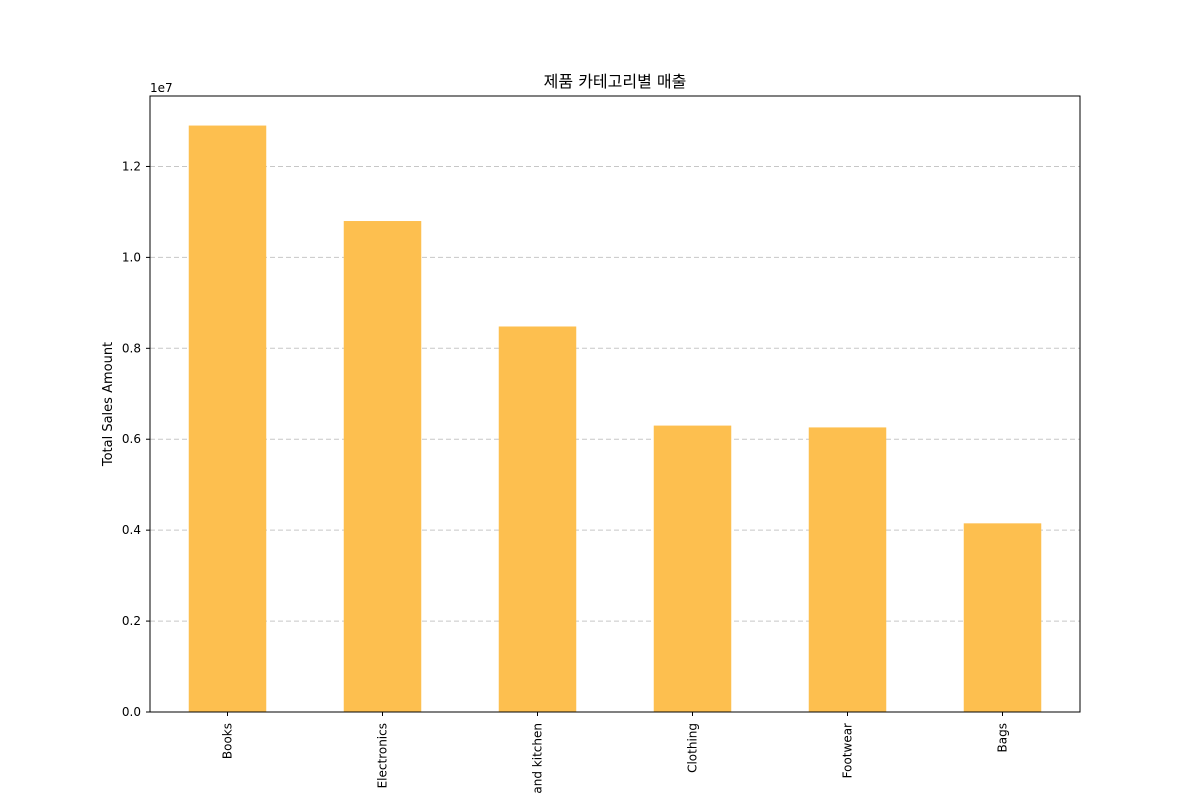 The width and height of the screenshot is (1200, 804). I want to click on y-axis-label: Total Sales Amount, so click(108, 404).